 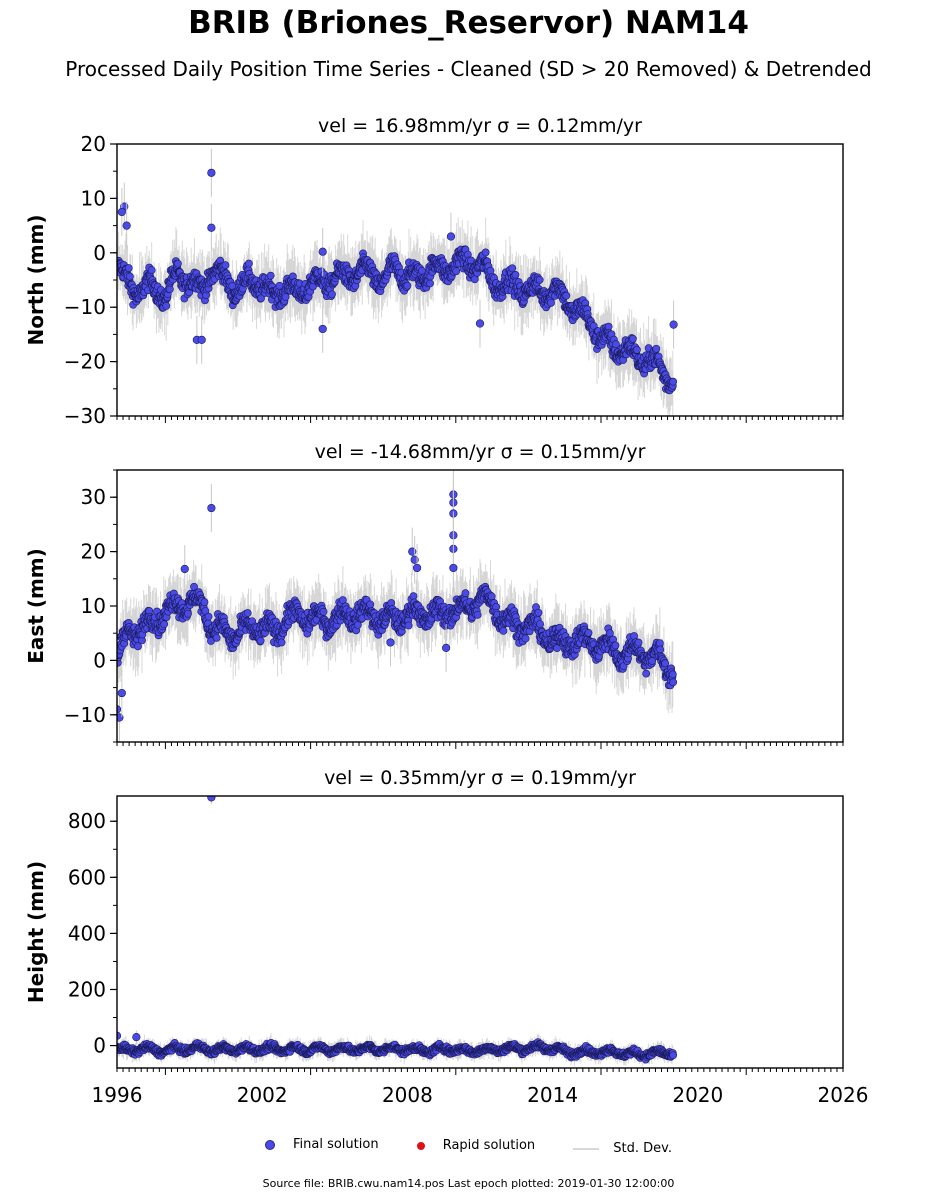 I want to click on panel-title: vel = 16.98mm/yr σ = 0.12mm/yr, so click(x=480, y=126).